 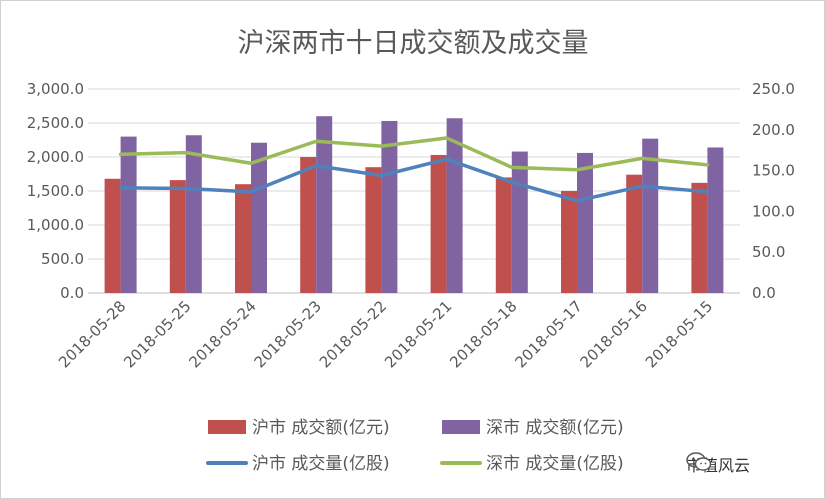 What do you see at coordinates (679, 334) in the screenshot?
I see `x-tick-label: 2018-05-15` at bounding box center [679, 334].